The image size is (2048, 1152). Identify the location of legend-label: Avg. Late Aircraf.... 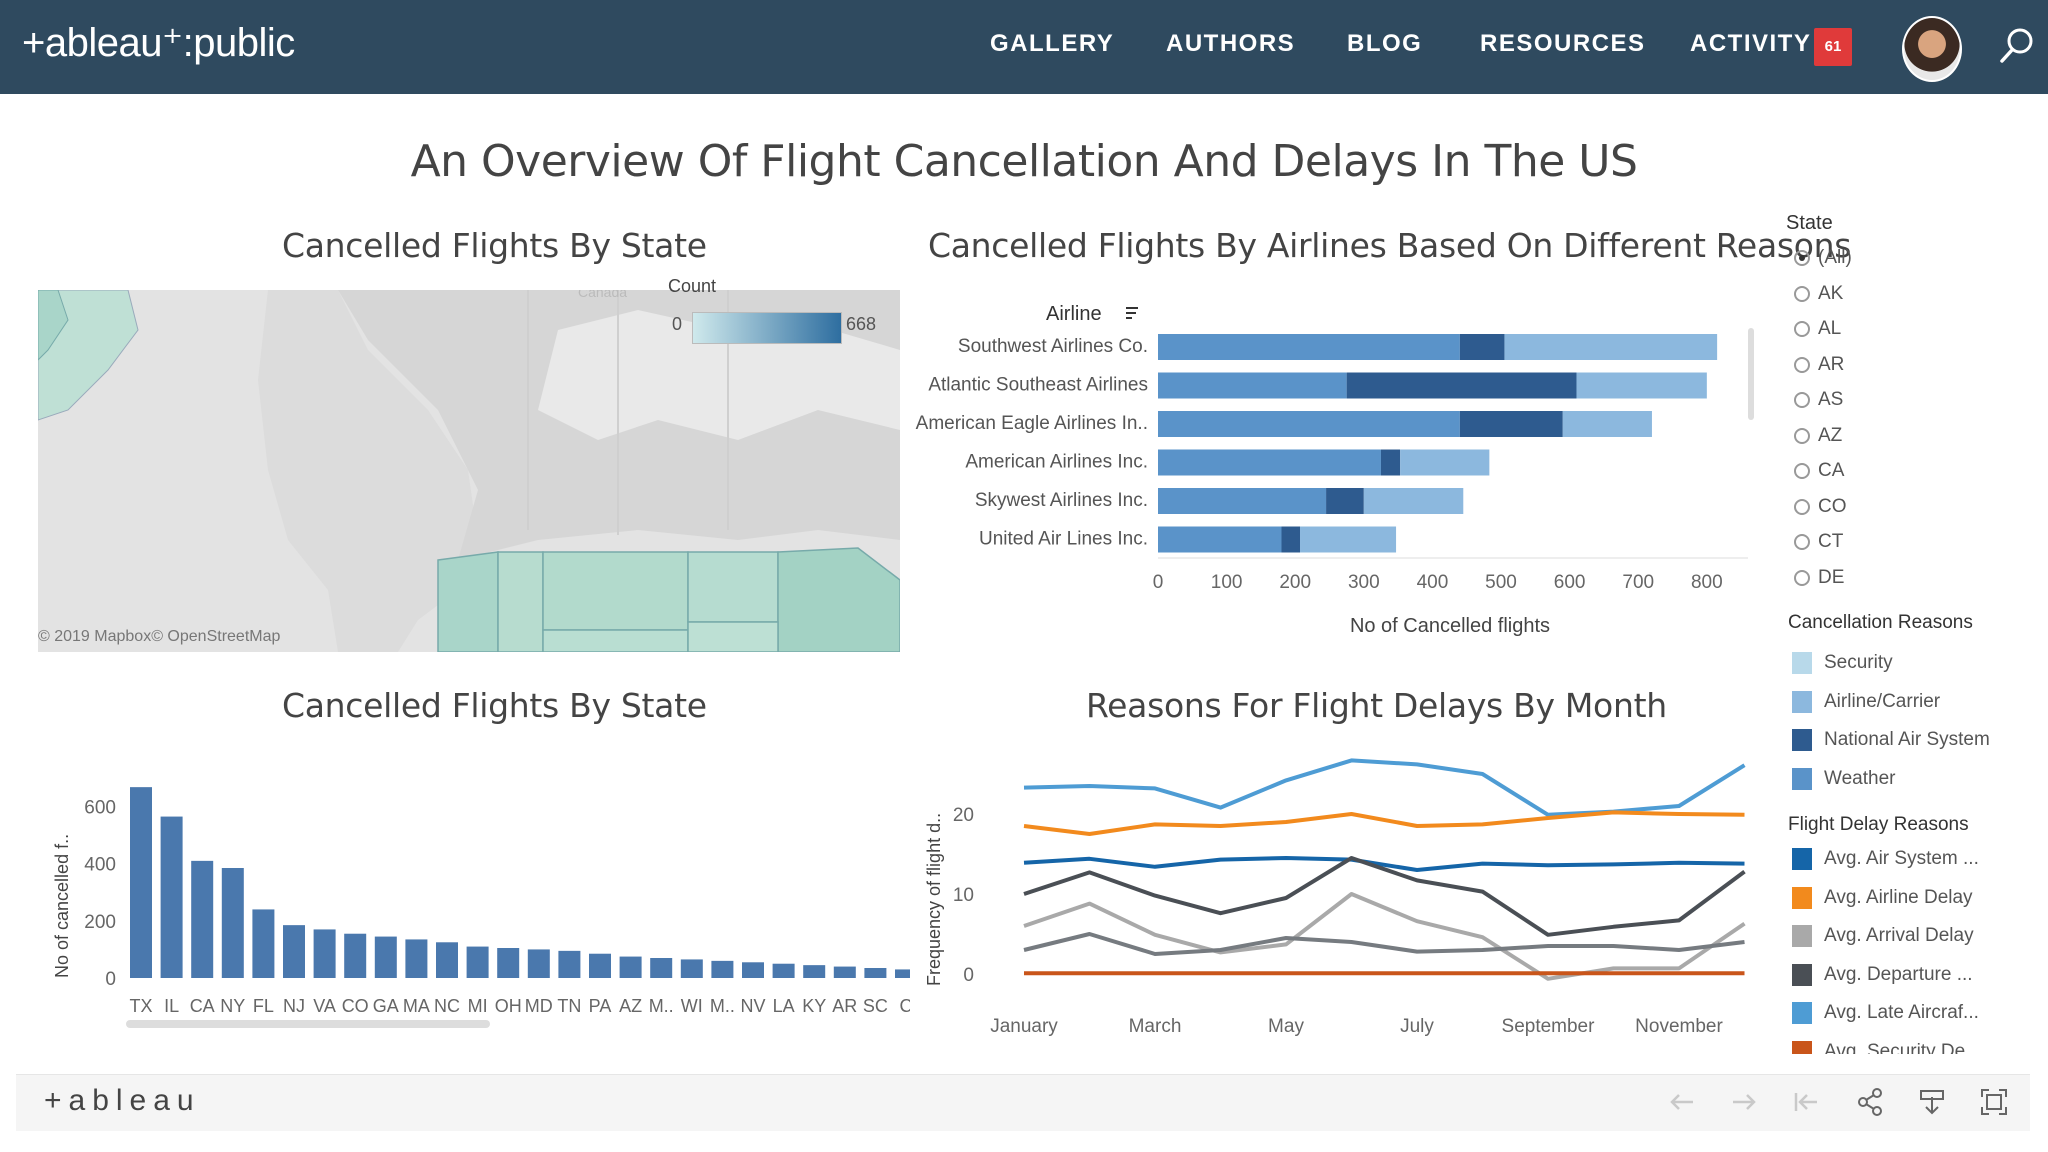
(1901, 1012).